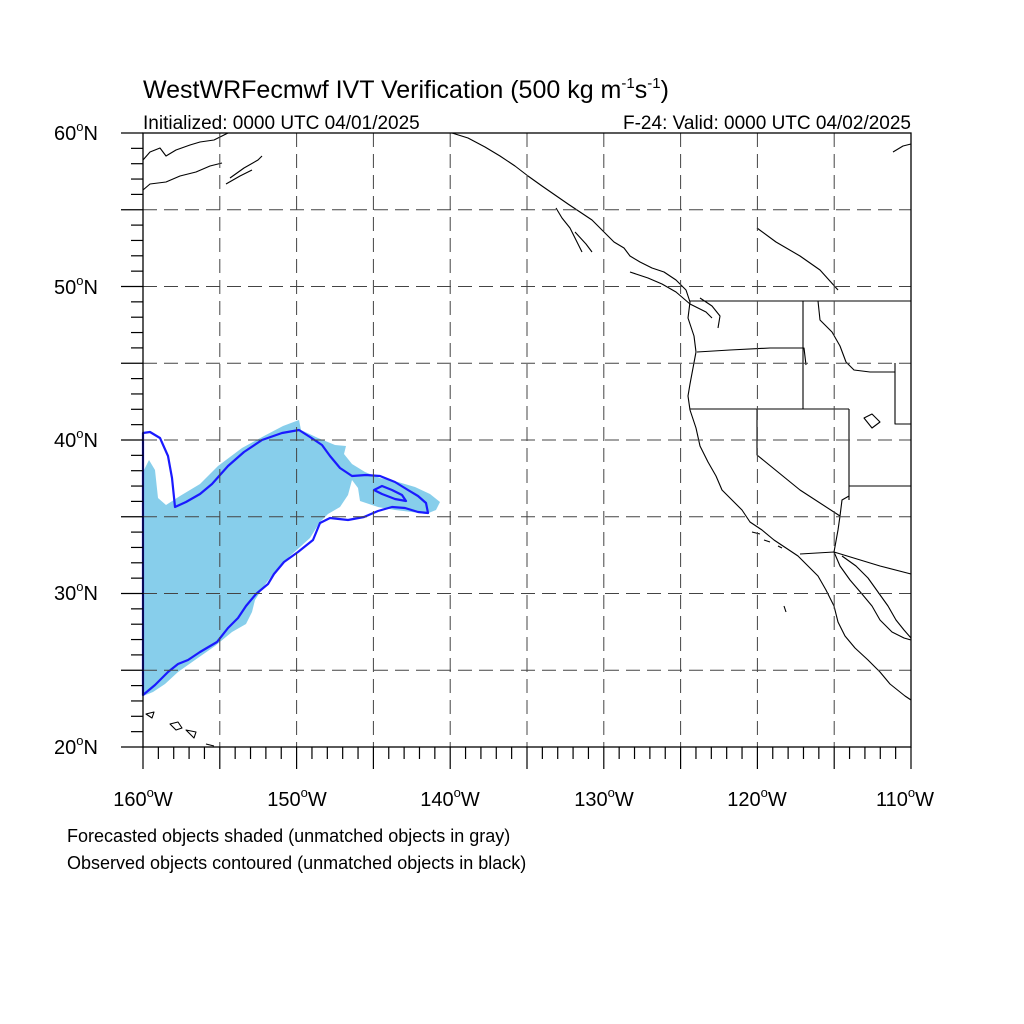 The image size is (1024, 1024). Describe the element at coordinates (638, 268) in the screenshot. I see `bc-islands` at that location.